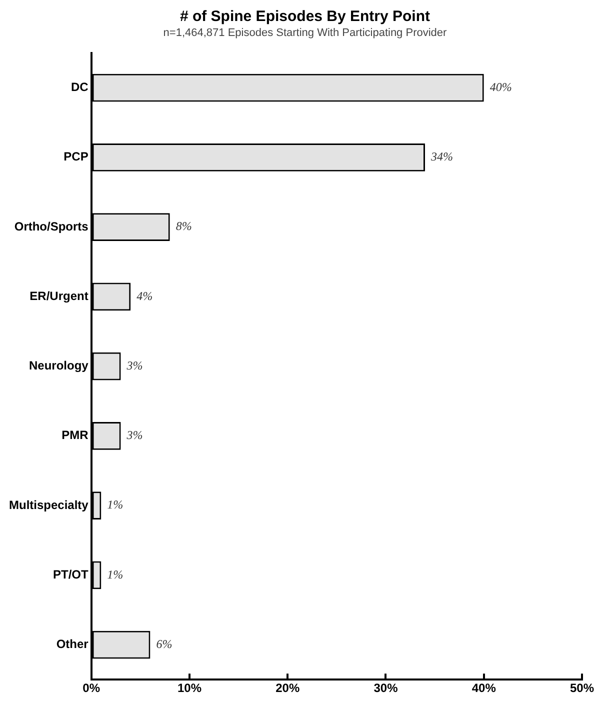 This screenshot has height=719, width=610. I want to click on chart-title: # of Spine Episodes By Entry Point, so click(305, 16).